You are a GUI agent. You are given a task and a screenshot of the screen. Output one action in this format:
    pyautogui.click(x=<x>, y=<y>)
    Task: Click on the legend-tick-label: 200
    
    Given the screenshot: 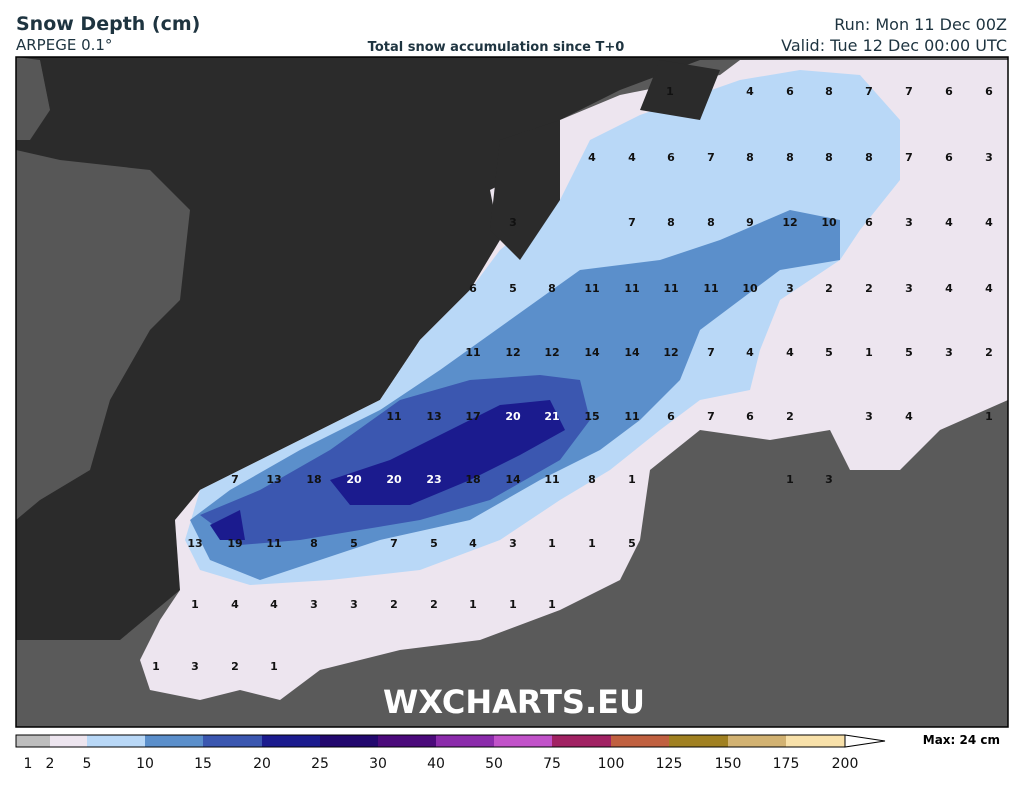 What is the action you would take?
    pyautogui.click(x=845, y=764)
    